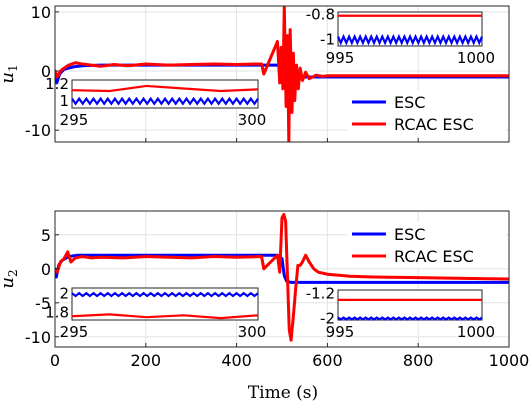 The height and width of the screenshot is (406, 531). Describe the element at coordinates (283, 393) in the screenshot. I see `x-axis-label: Time (s)` at that location.